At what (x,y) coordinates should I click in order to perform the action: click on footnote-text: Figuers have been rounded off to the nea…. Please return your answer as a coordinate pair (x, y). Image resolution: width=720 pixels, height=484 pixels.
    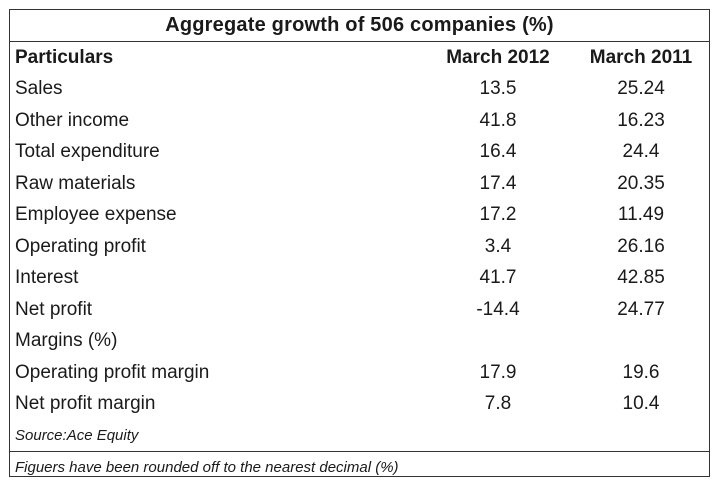
    Looking at the image, I should click on (207, 467).